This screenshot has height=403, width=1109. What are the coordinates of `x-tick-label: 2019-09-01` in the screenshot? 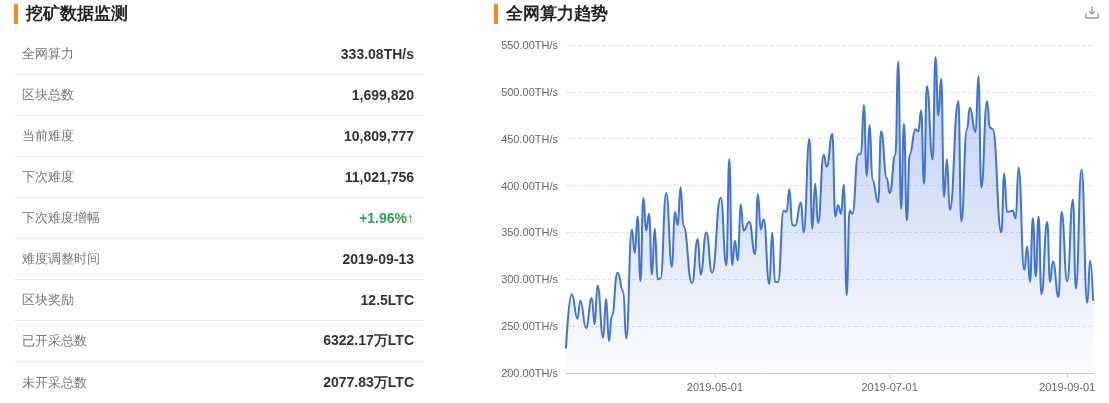 It's located at (1067, 386).